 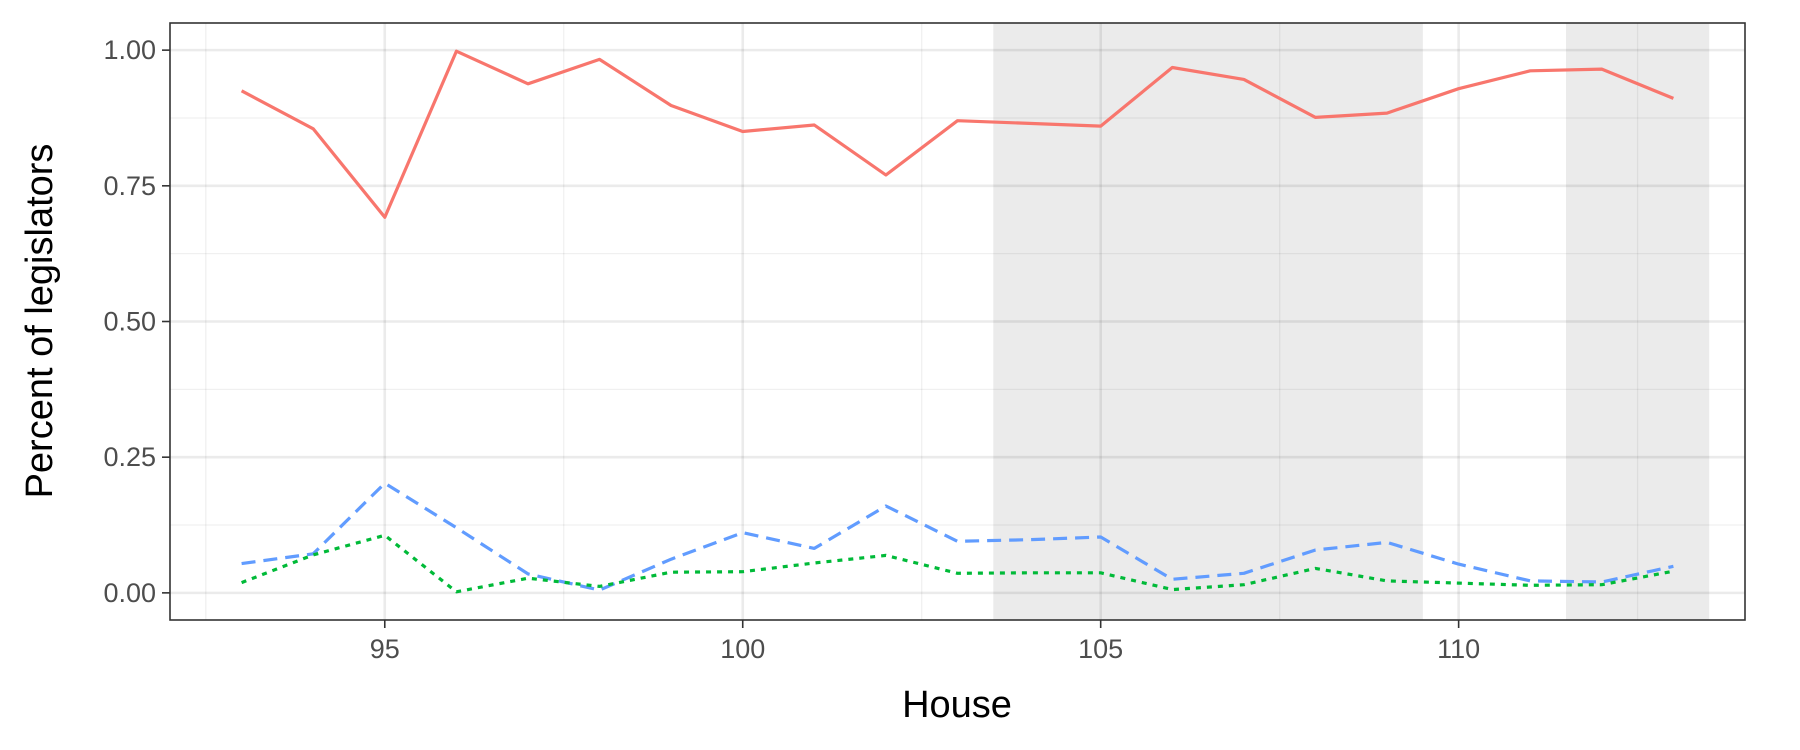 I want to click on y-tick-label: 0.75, so click(x=129, y=186).